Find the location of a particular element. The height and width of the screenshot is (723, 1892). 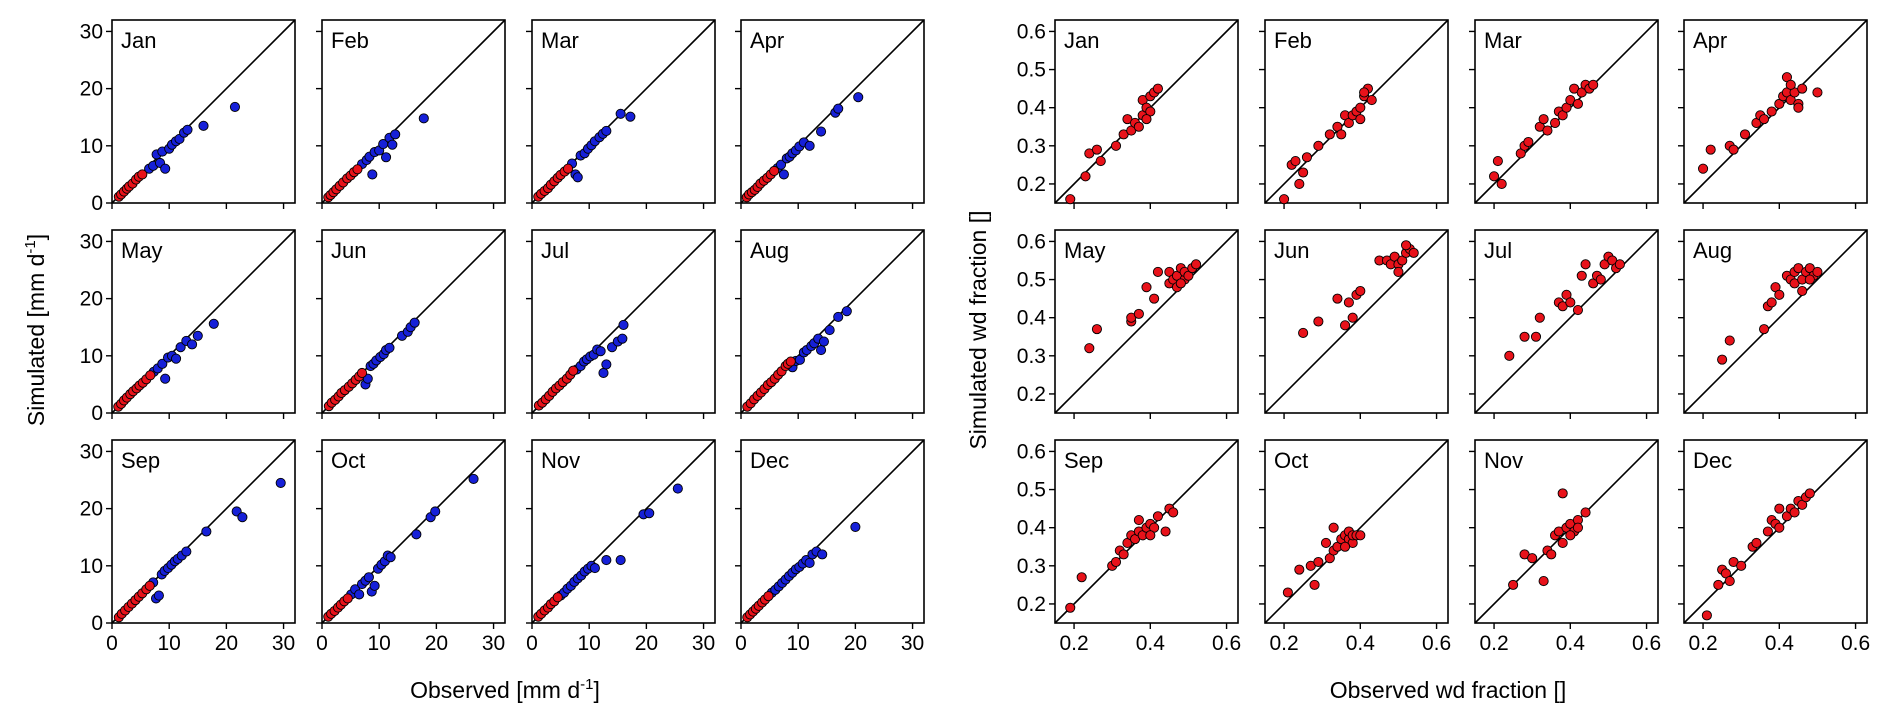

month-label: Jan is located at coordinates (138, 40).